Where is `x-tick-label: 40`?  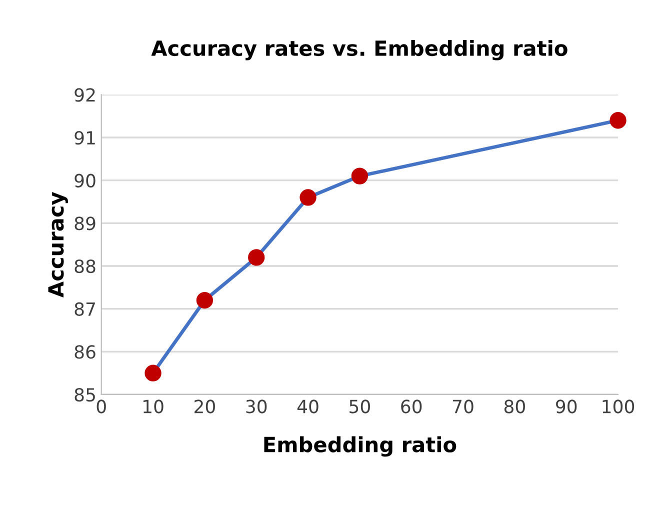
x-tick-label: 40 is located at coordinates (307, 407).